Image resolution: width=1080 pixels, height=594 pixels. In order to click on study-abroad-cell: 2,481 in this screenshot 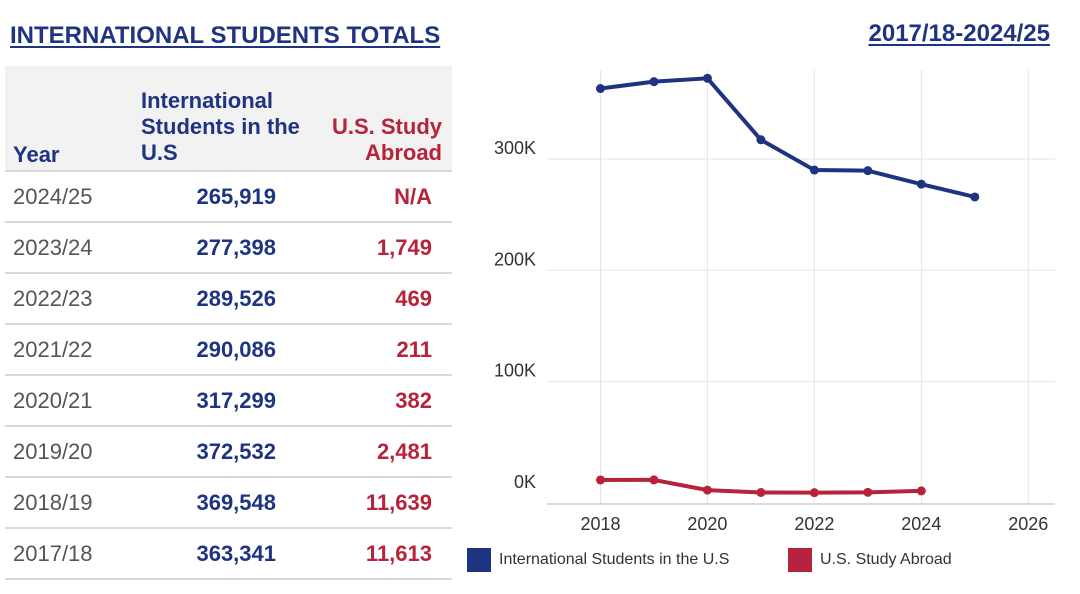, I will do `click(404, 451)`.